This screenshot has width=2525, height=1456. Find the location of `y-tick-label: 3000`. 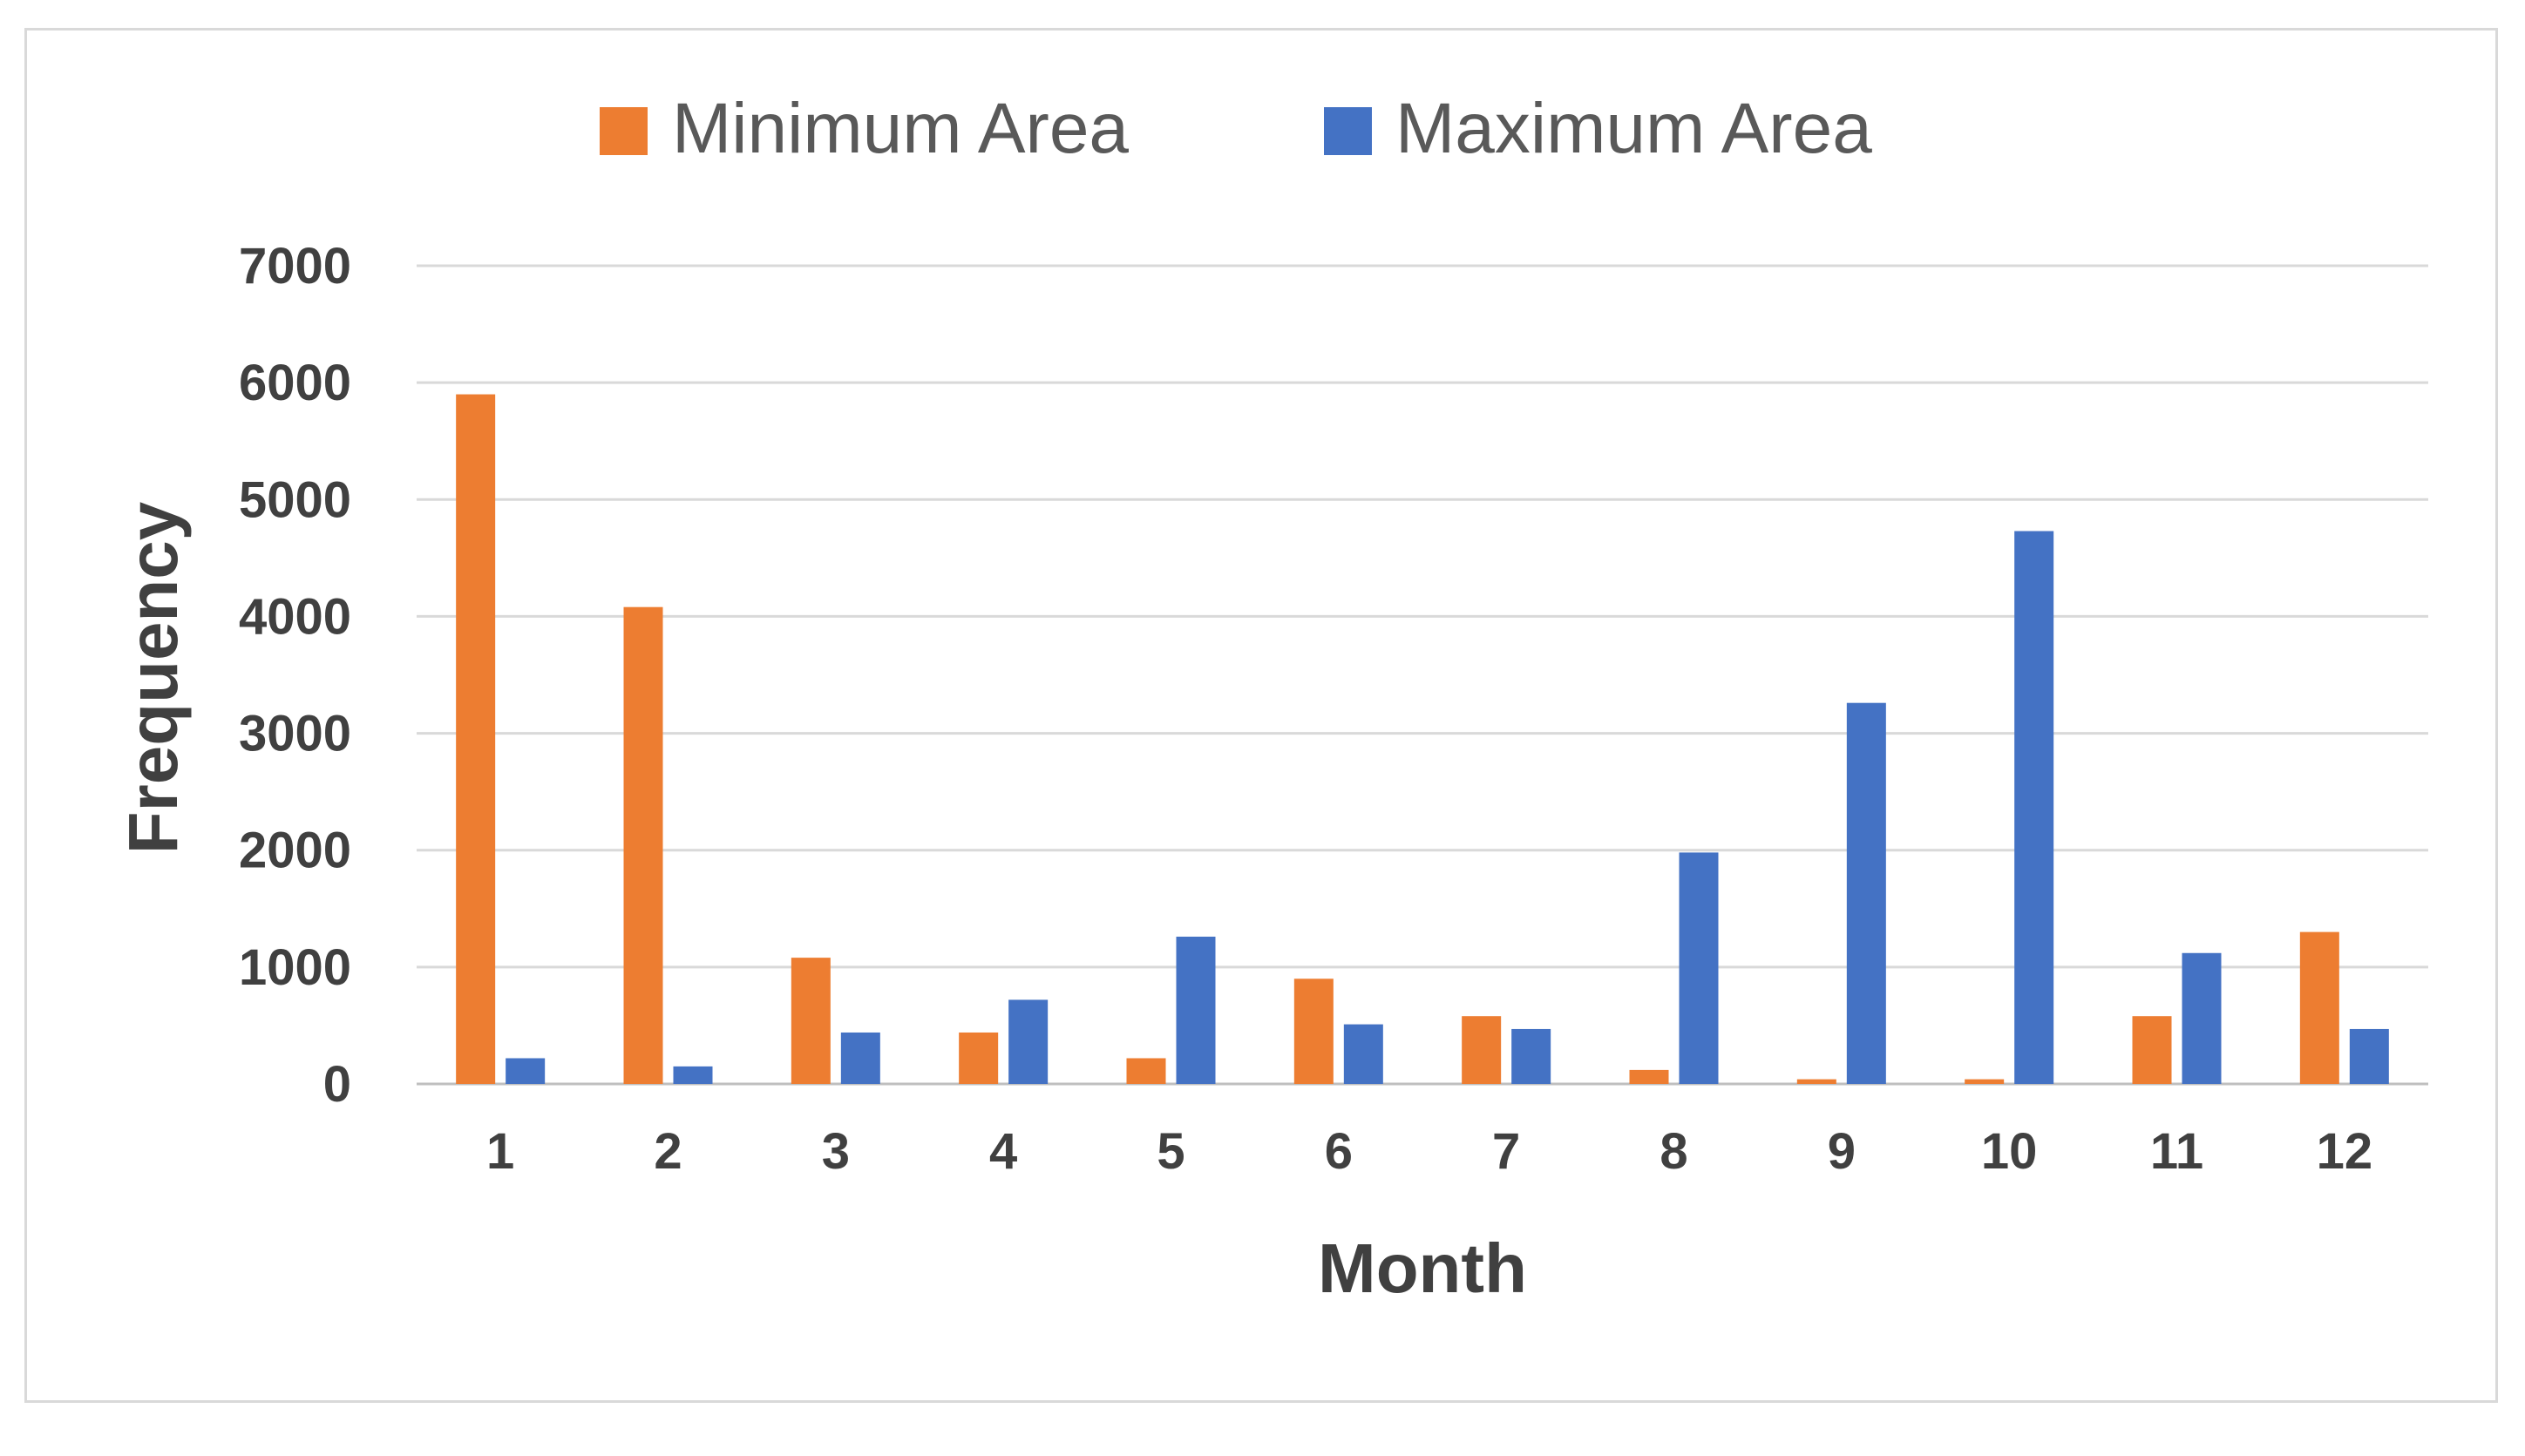

y-tick-label: 3000 is located at coordinates (295, 734).